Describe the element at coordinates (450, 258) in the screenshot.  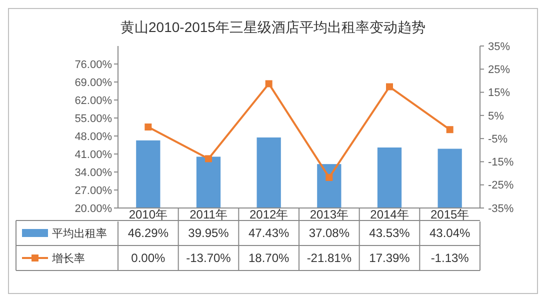
I see `data-label: -1.13%` at that location.